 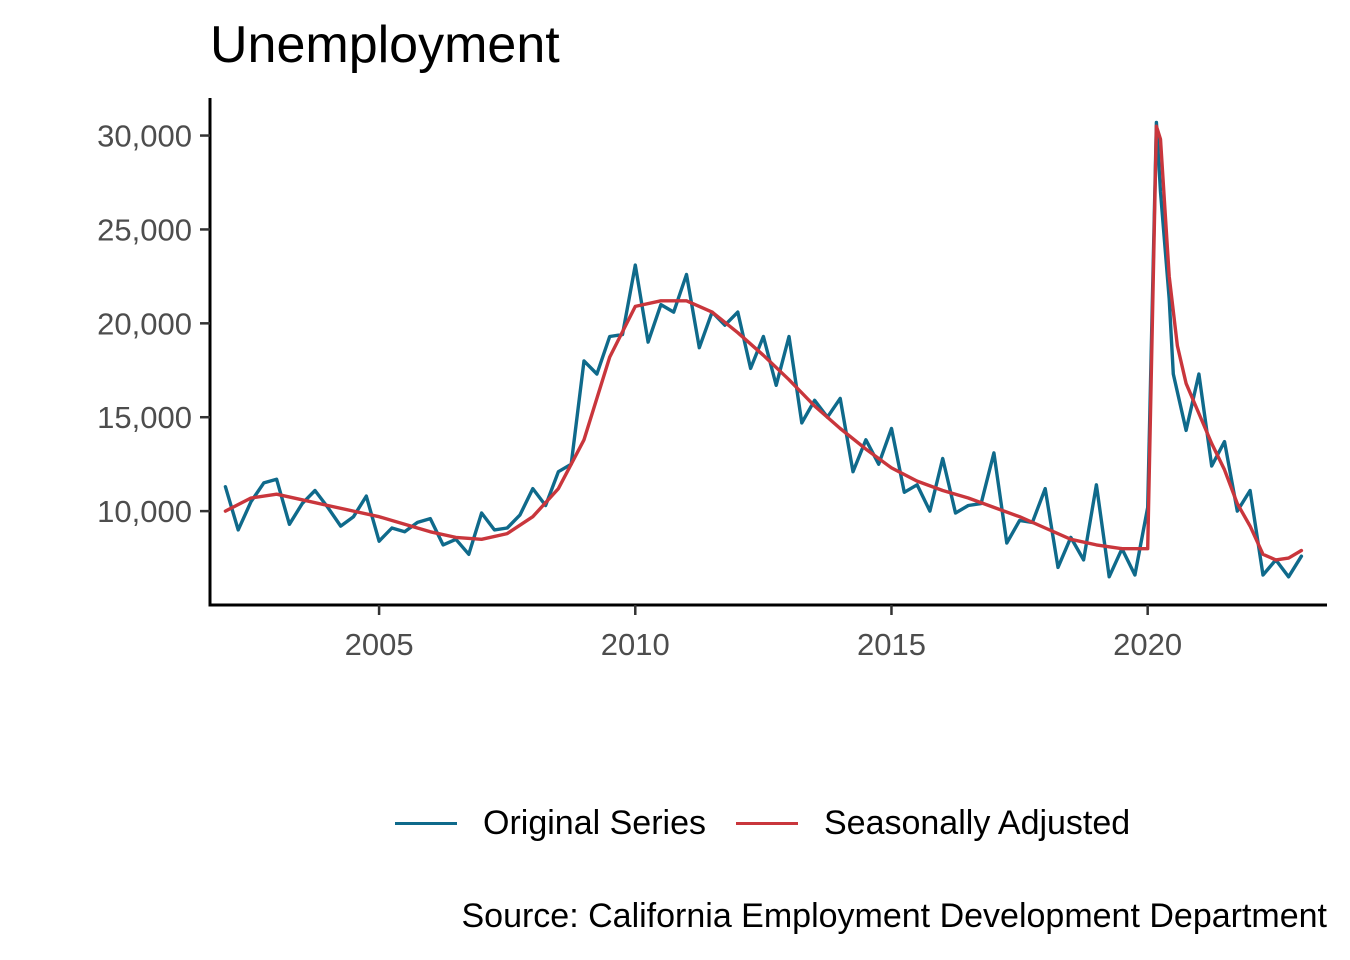 I want to click on x-tick-label: 2010, so click(x=635, y=644).